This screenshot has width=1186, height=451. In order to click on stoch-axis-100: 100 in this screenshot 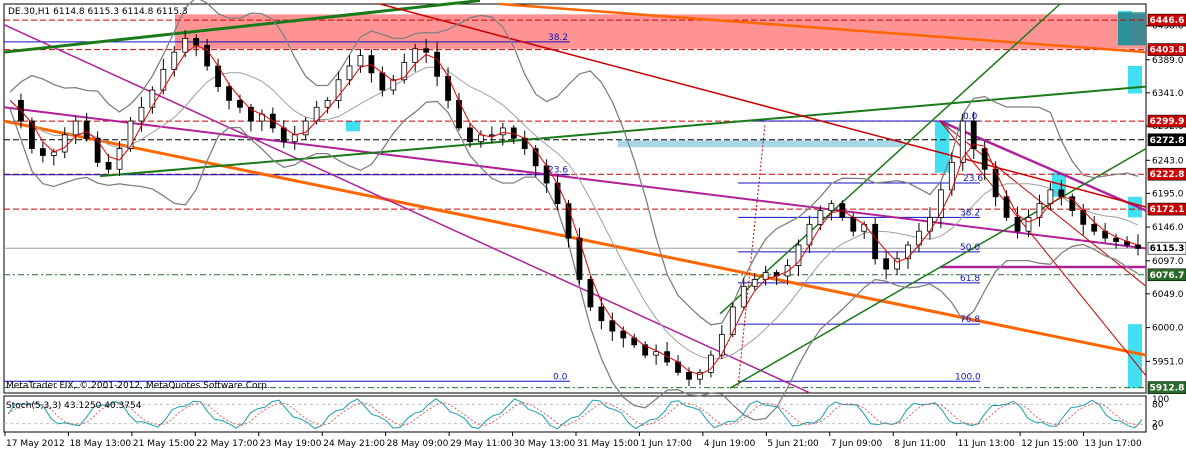, I will do `click(1160, 400)`.